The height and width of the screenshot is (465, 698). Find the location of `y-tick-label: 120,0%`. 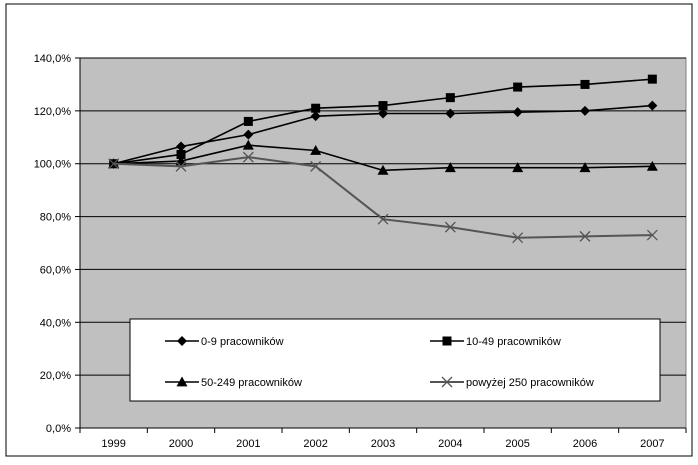

y-tick-label: 120,0% is located at coordinates (53, 112).